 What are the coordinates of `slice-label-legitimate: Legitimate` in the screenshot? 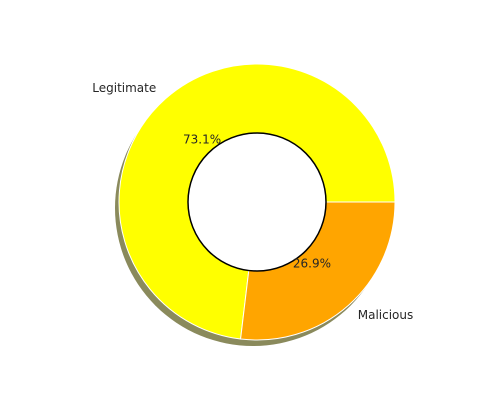 It's located at (124, 88).